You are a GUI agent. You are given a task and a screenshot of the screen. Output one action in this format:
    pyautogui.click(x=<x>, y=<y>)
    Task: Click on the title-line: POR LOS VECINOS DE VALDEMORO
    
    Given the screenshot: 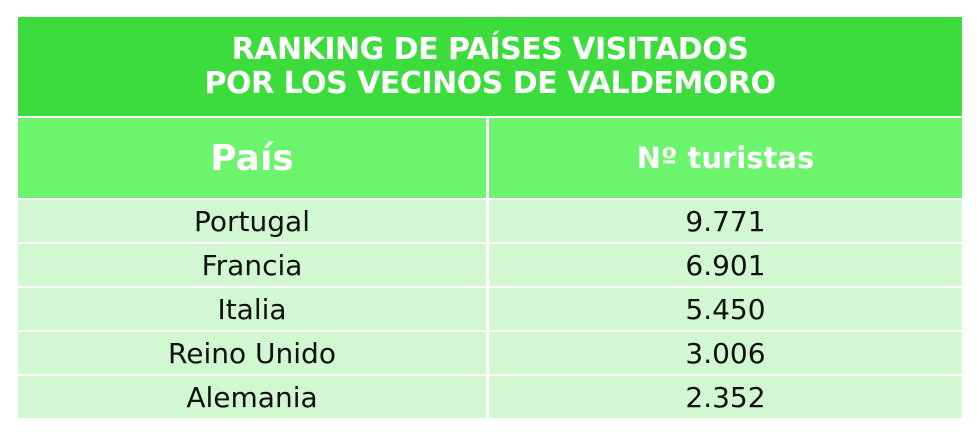 What is the action you would take?
    pyautogui.click(x=490, y=83)
    